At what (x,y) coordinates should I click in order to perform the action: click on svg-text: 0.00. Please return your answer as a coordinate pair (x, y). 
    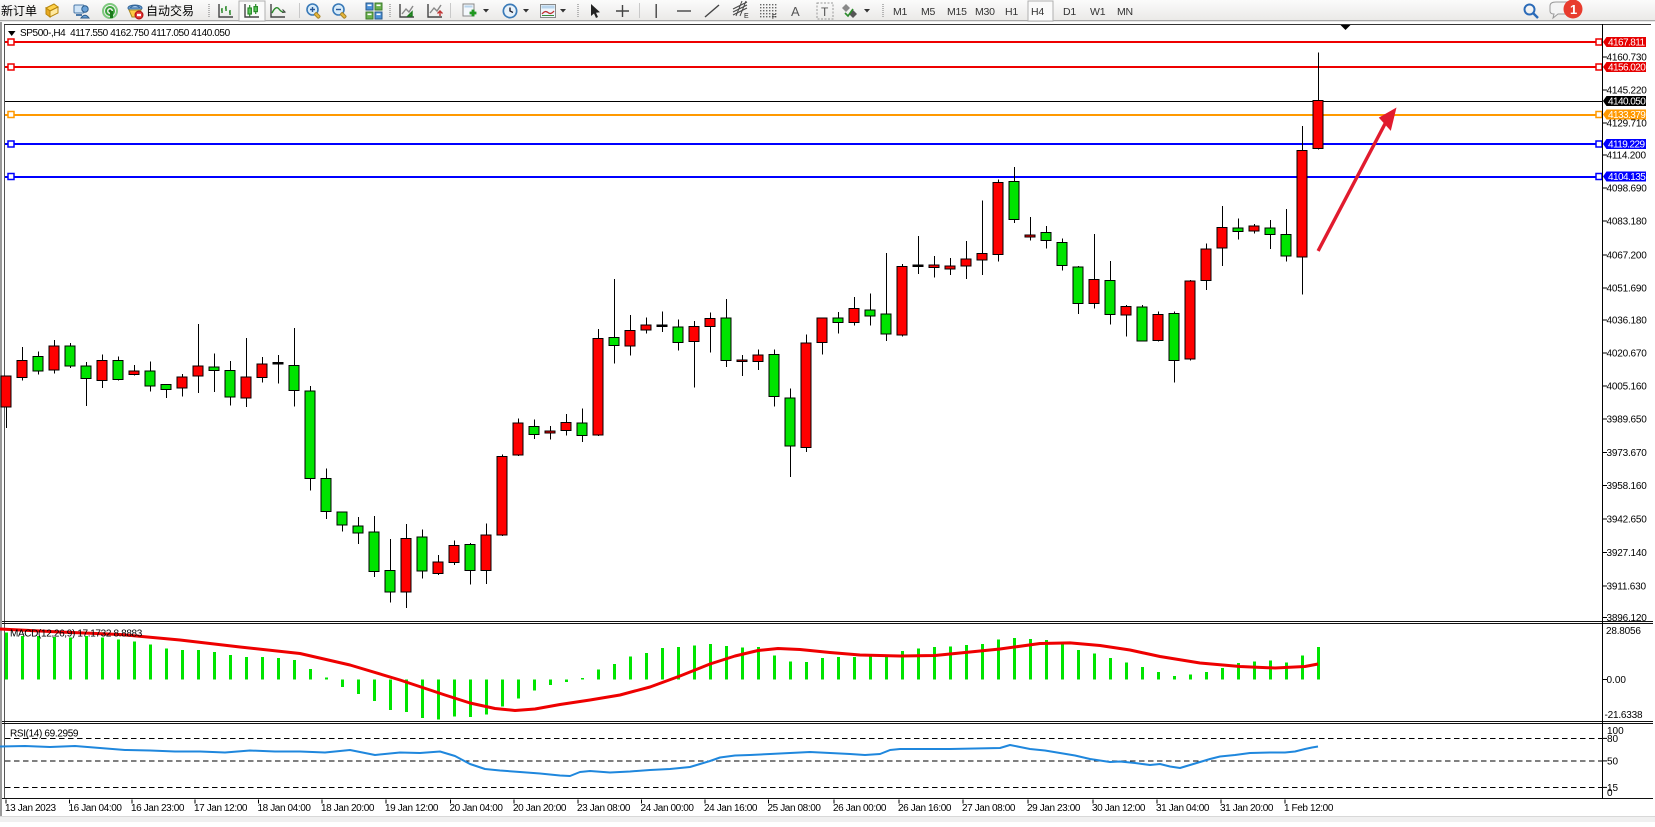
    Looking at the image, I should click on (1617, 680).